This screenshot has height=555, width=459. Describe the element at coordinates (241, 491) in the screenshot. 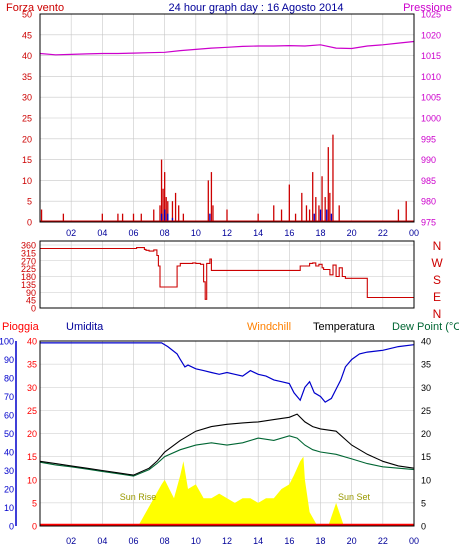

I see `solar-radiation-area` at that location.